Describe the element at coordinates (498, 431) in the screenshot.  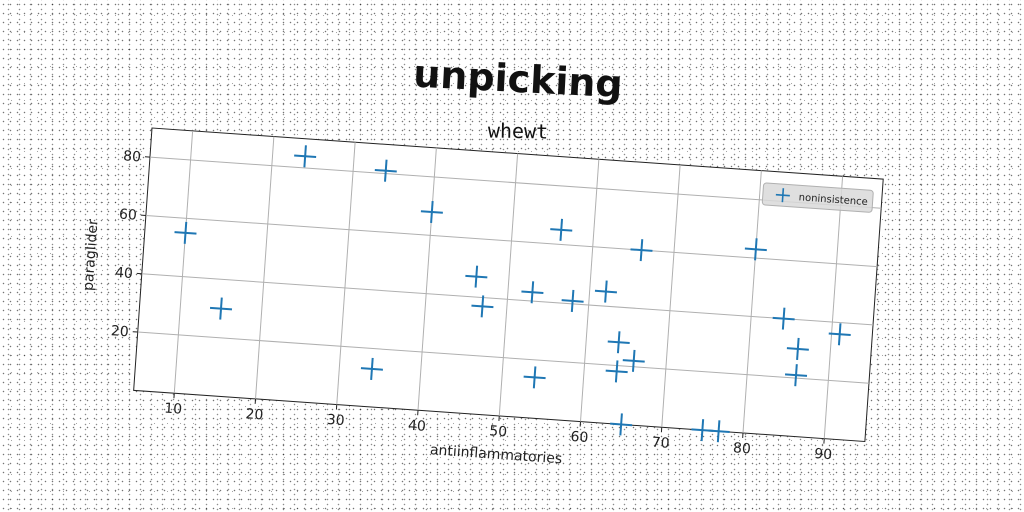
I see `x-tick-label: 50` at that location.